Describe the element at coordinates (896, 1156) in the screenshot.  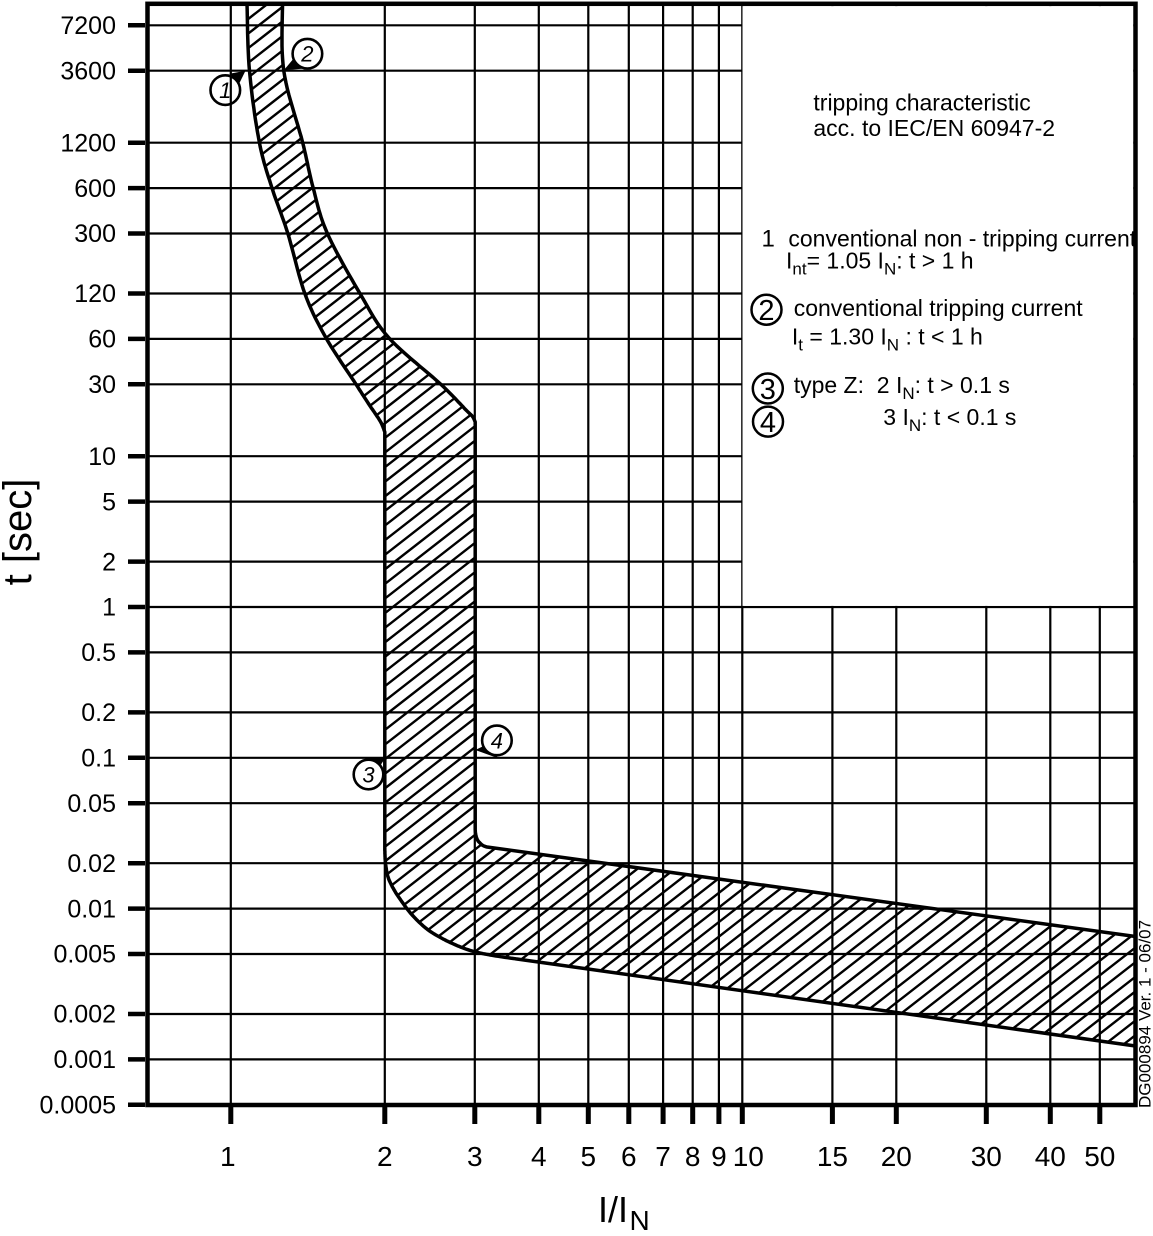
I see `svg-text: 20` at that location.